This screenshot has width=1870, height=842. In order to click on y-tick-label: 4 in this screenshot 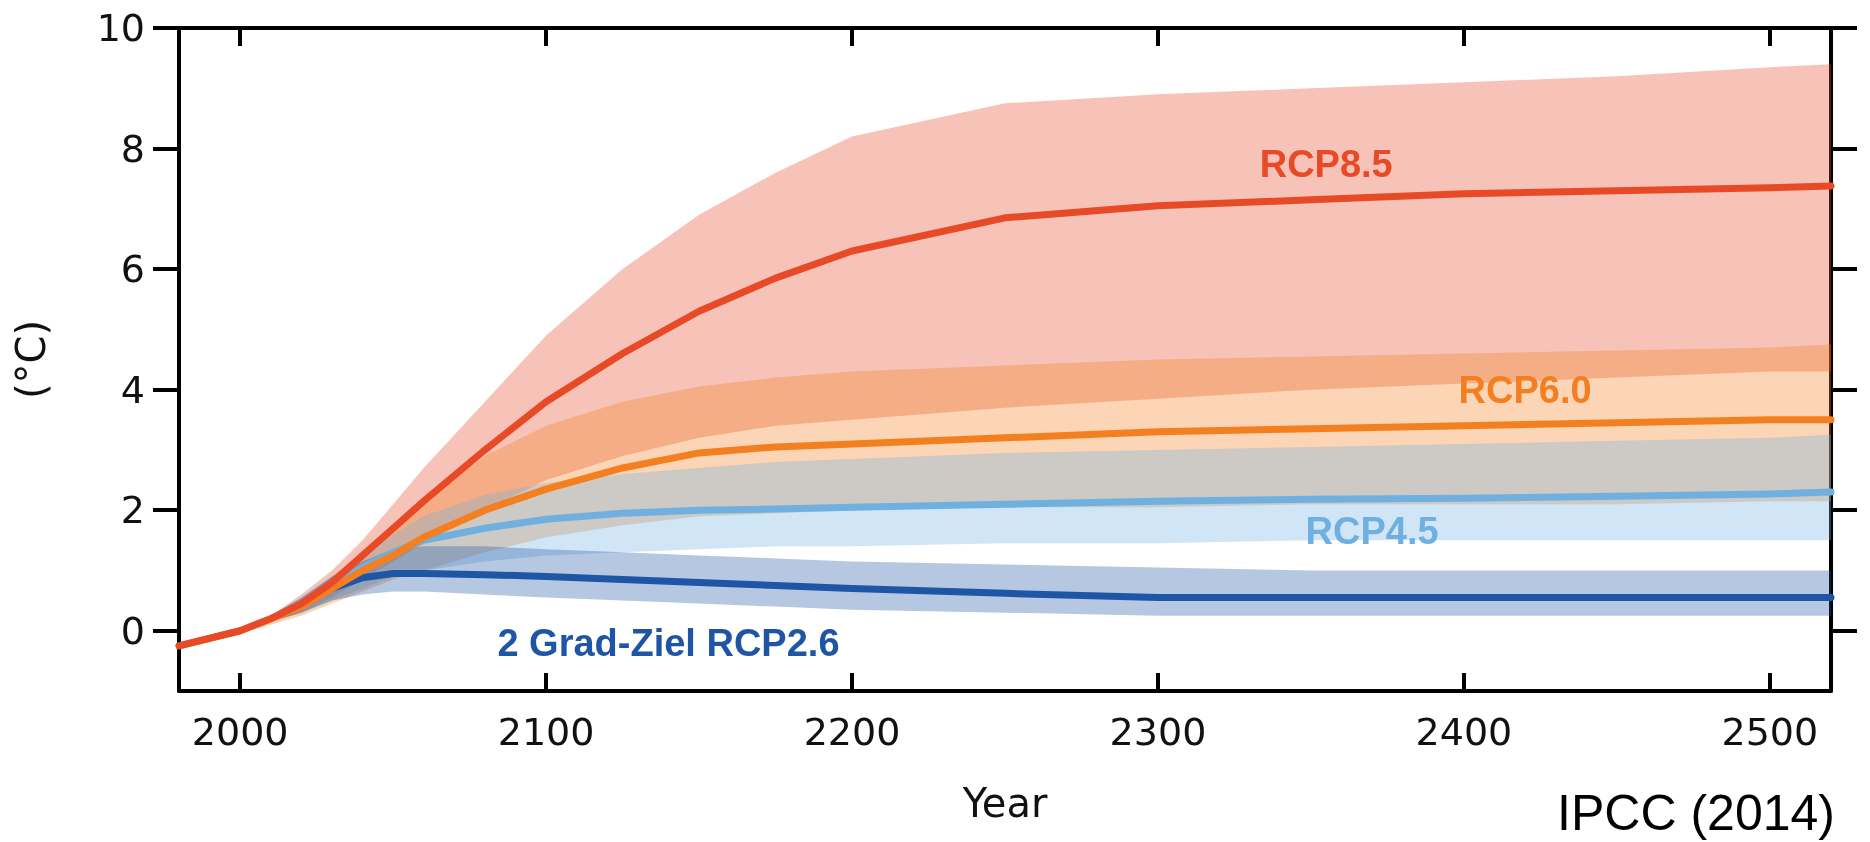, I will do `click(132, 389)`.